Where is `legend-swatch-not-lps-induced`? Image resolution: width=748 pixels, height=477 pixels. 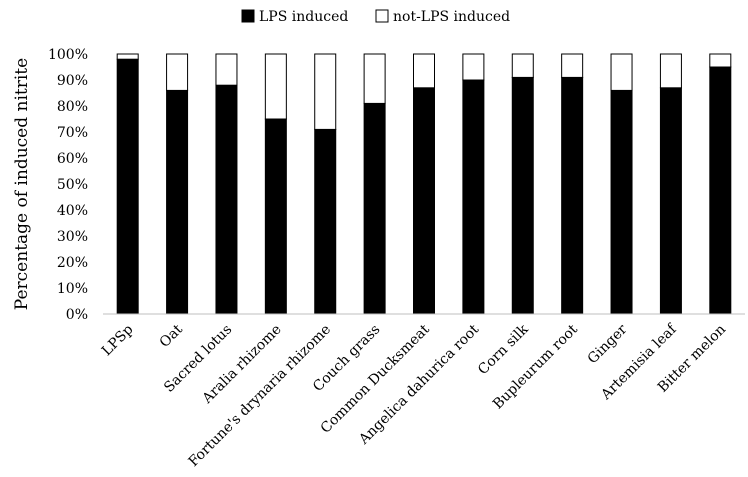
legend-swatch-not-lps-induced is located at coordinates (382, 16).